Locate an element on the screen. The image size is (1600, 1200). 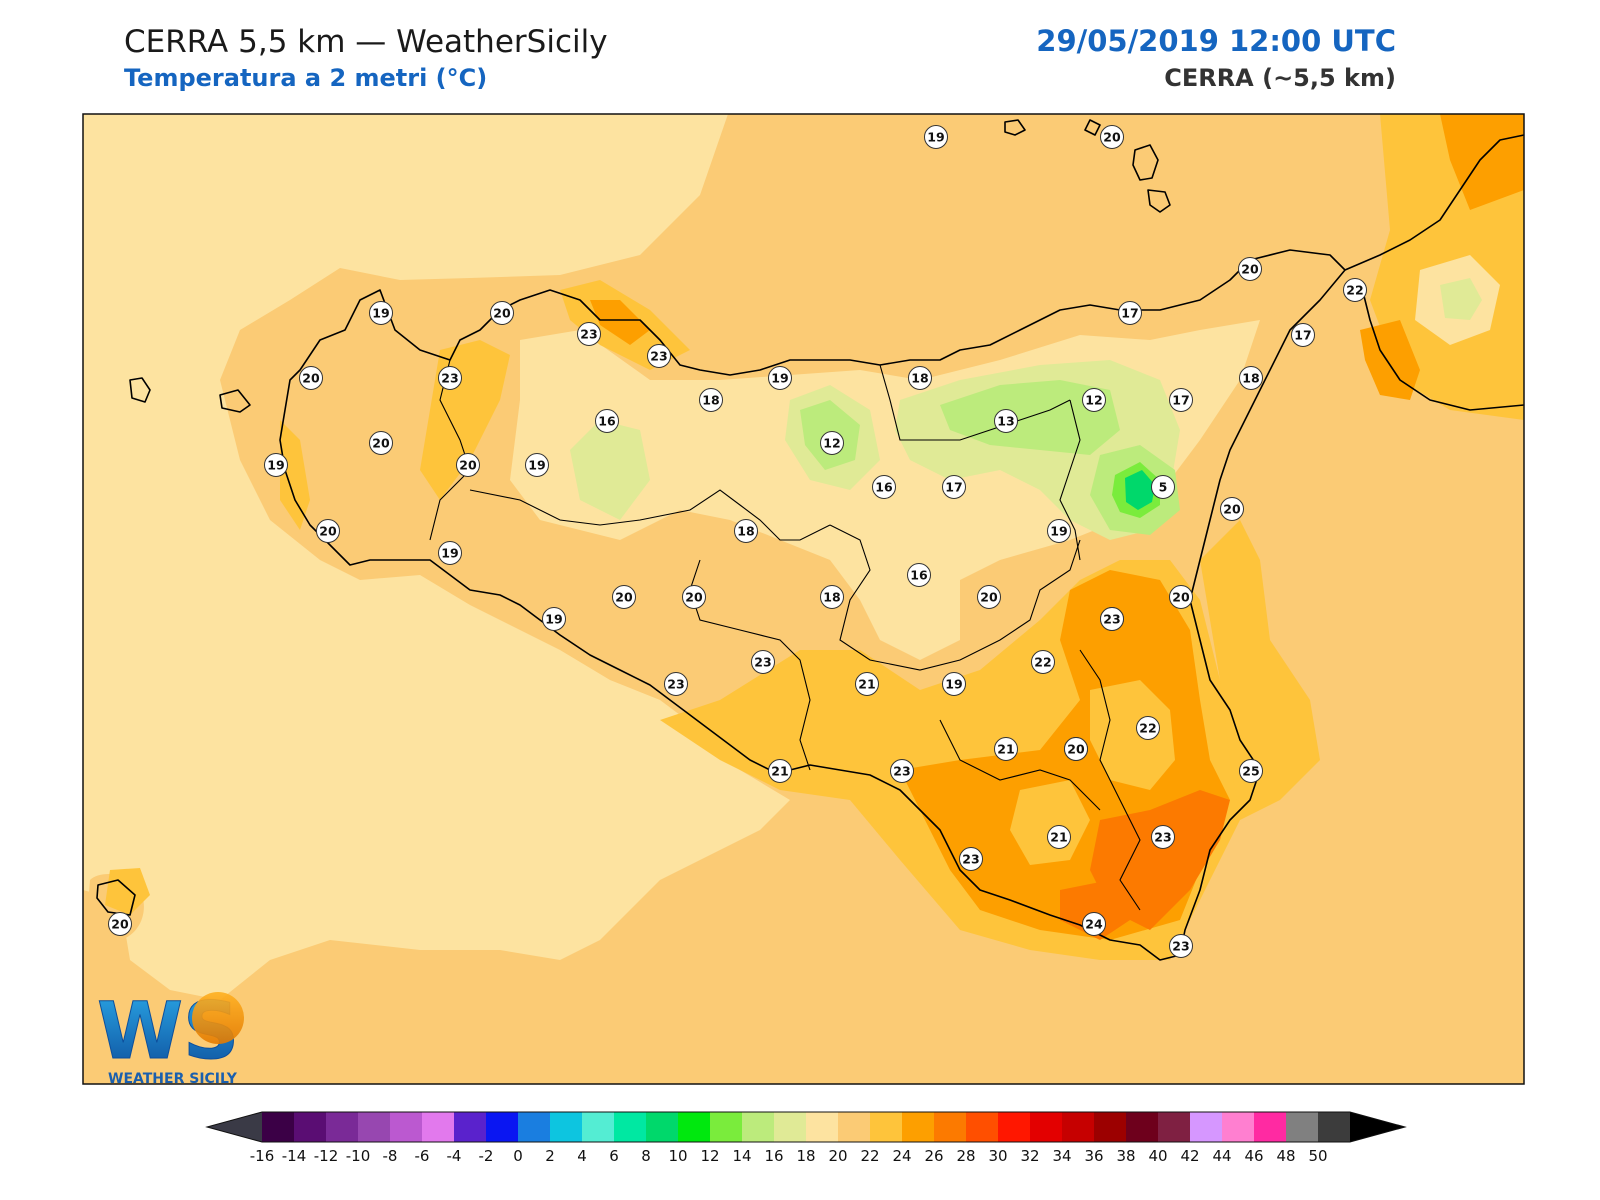
colorbar-tick-label: 38 is located at coordinates (1125, 1156).